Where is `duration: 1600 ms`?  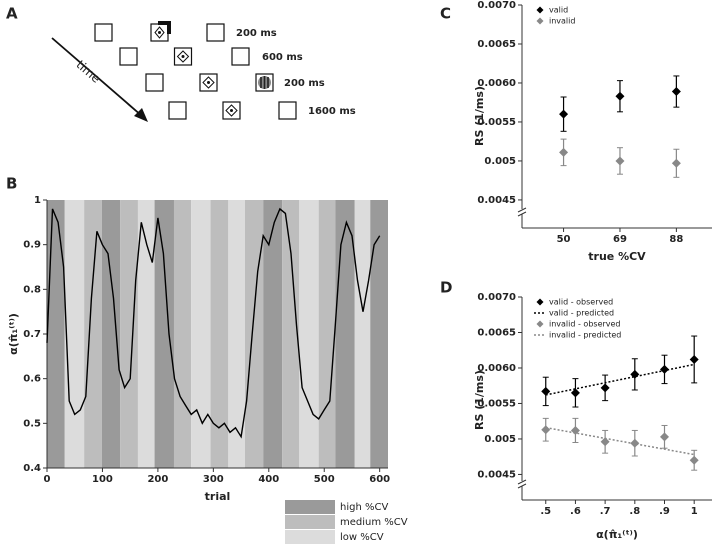 duration: 1600 ms is located at coordinates (332, 111).